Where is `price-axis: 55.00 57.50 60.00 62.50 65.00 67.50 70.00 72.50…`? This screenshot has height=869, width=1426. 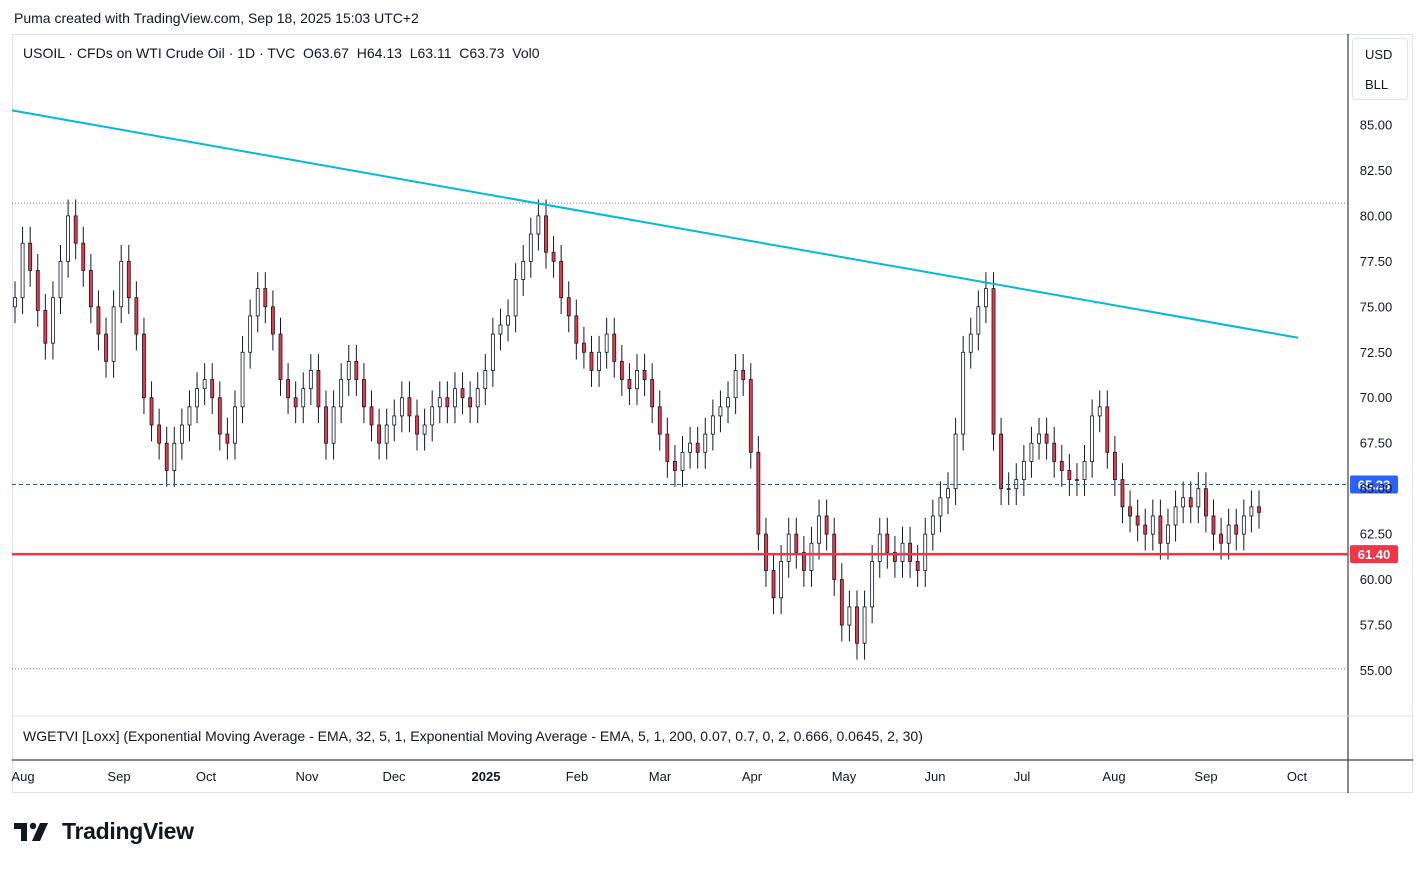
price-axis: 55.00 57.50 60.00 62.50 65.00 67.50 70.00 72.50… is located at coordinates (1376, 375).